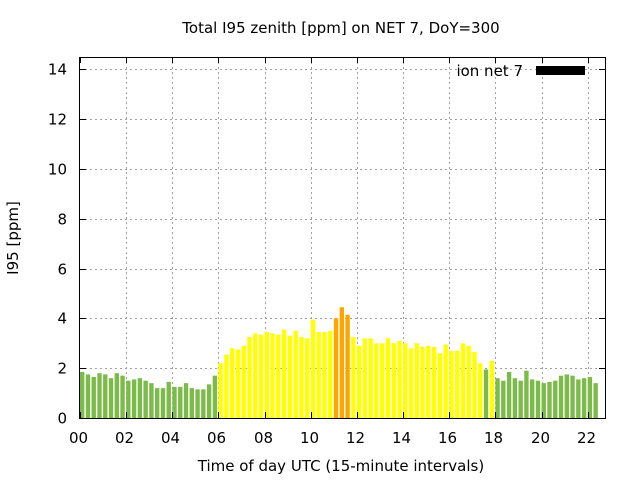  Describe the element at coordinates (62, 419) in the screenshot. I see `y-tick-label: 0` at that location.